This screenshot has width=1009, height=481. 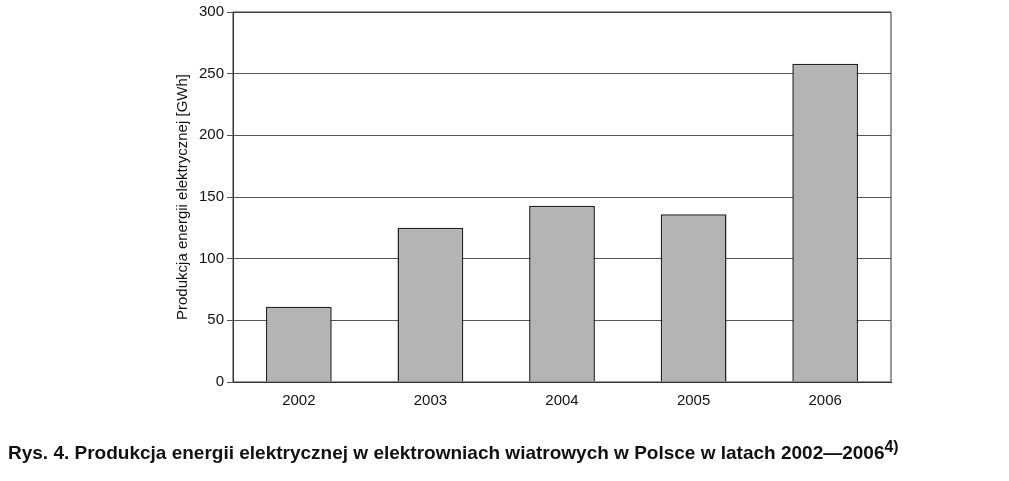 What do you see at coordinates (220, 381) in the screenshot?
I see `y-tick-label: 0` at bounding box center [220, 381].